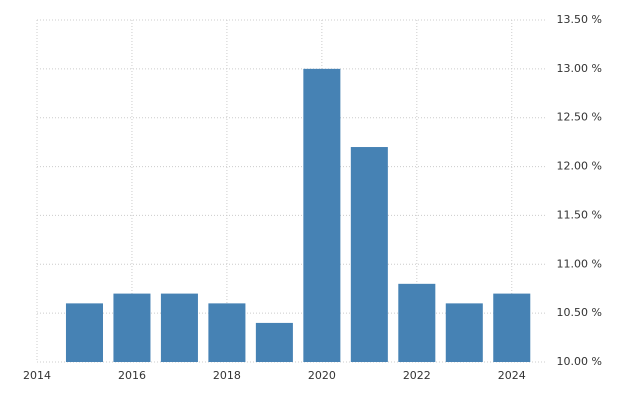  What do you see at coordinates (37, 375) in the screenshot?
I see `x-tick-label: 2014` at bounding box center [37, 375].